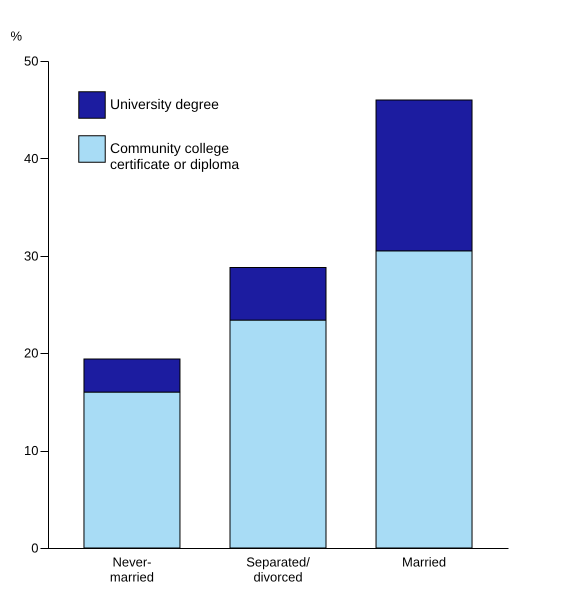 The width and height of the screenshot is (567, 607). Describe the element at coordinates (31, 353) in the screenshot. I see `y-tick-label: 20` at that location.